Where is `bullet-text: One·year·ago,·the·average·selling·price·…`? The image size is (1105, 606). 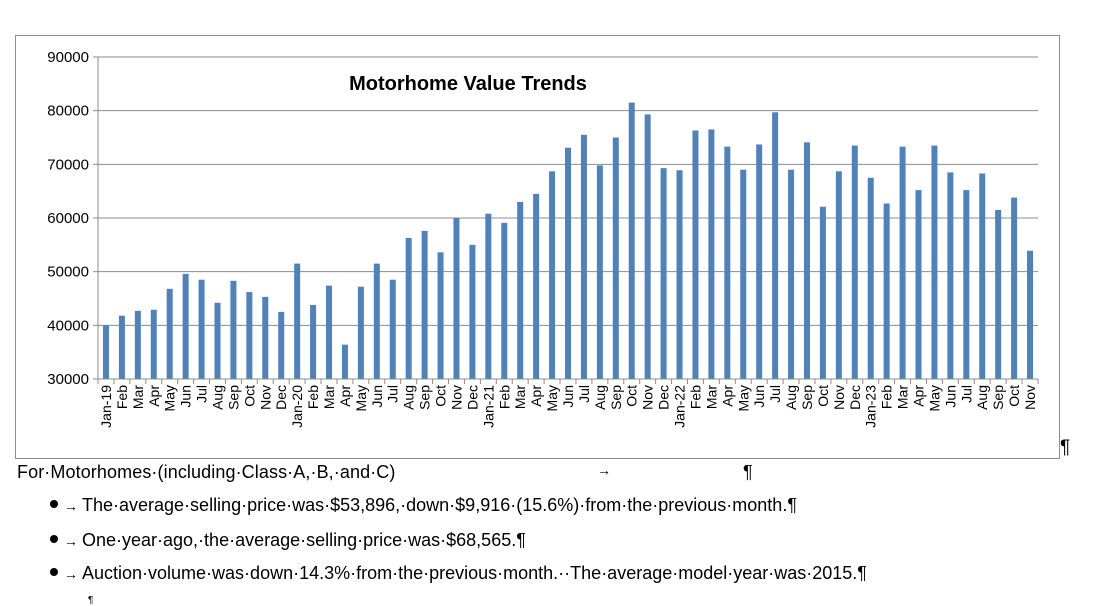 bullet-text: One·year·ago,·the·average·selling·price·… is located at coordinates (304, 540).